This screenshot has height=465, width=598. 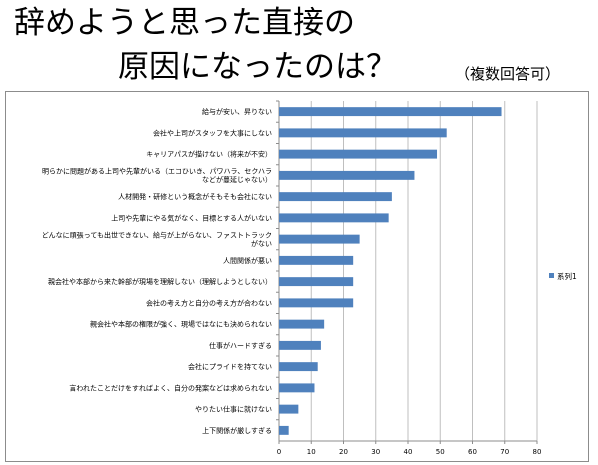 I want to click on x-tick-label: 50, so click(x=440, y=452).